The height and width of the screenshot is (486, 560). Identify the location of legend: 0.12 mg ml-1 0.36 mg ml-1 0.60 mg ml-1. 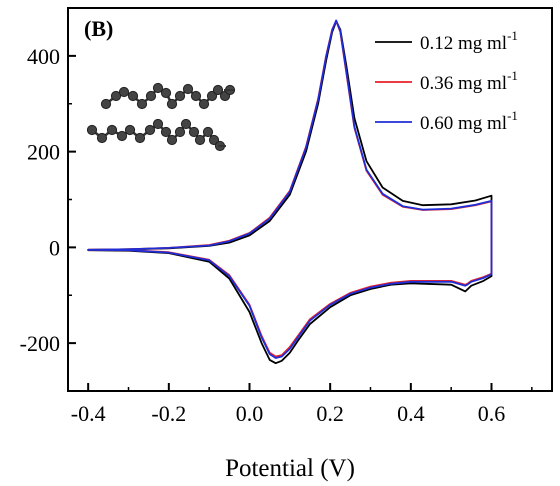
(446, 81).